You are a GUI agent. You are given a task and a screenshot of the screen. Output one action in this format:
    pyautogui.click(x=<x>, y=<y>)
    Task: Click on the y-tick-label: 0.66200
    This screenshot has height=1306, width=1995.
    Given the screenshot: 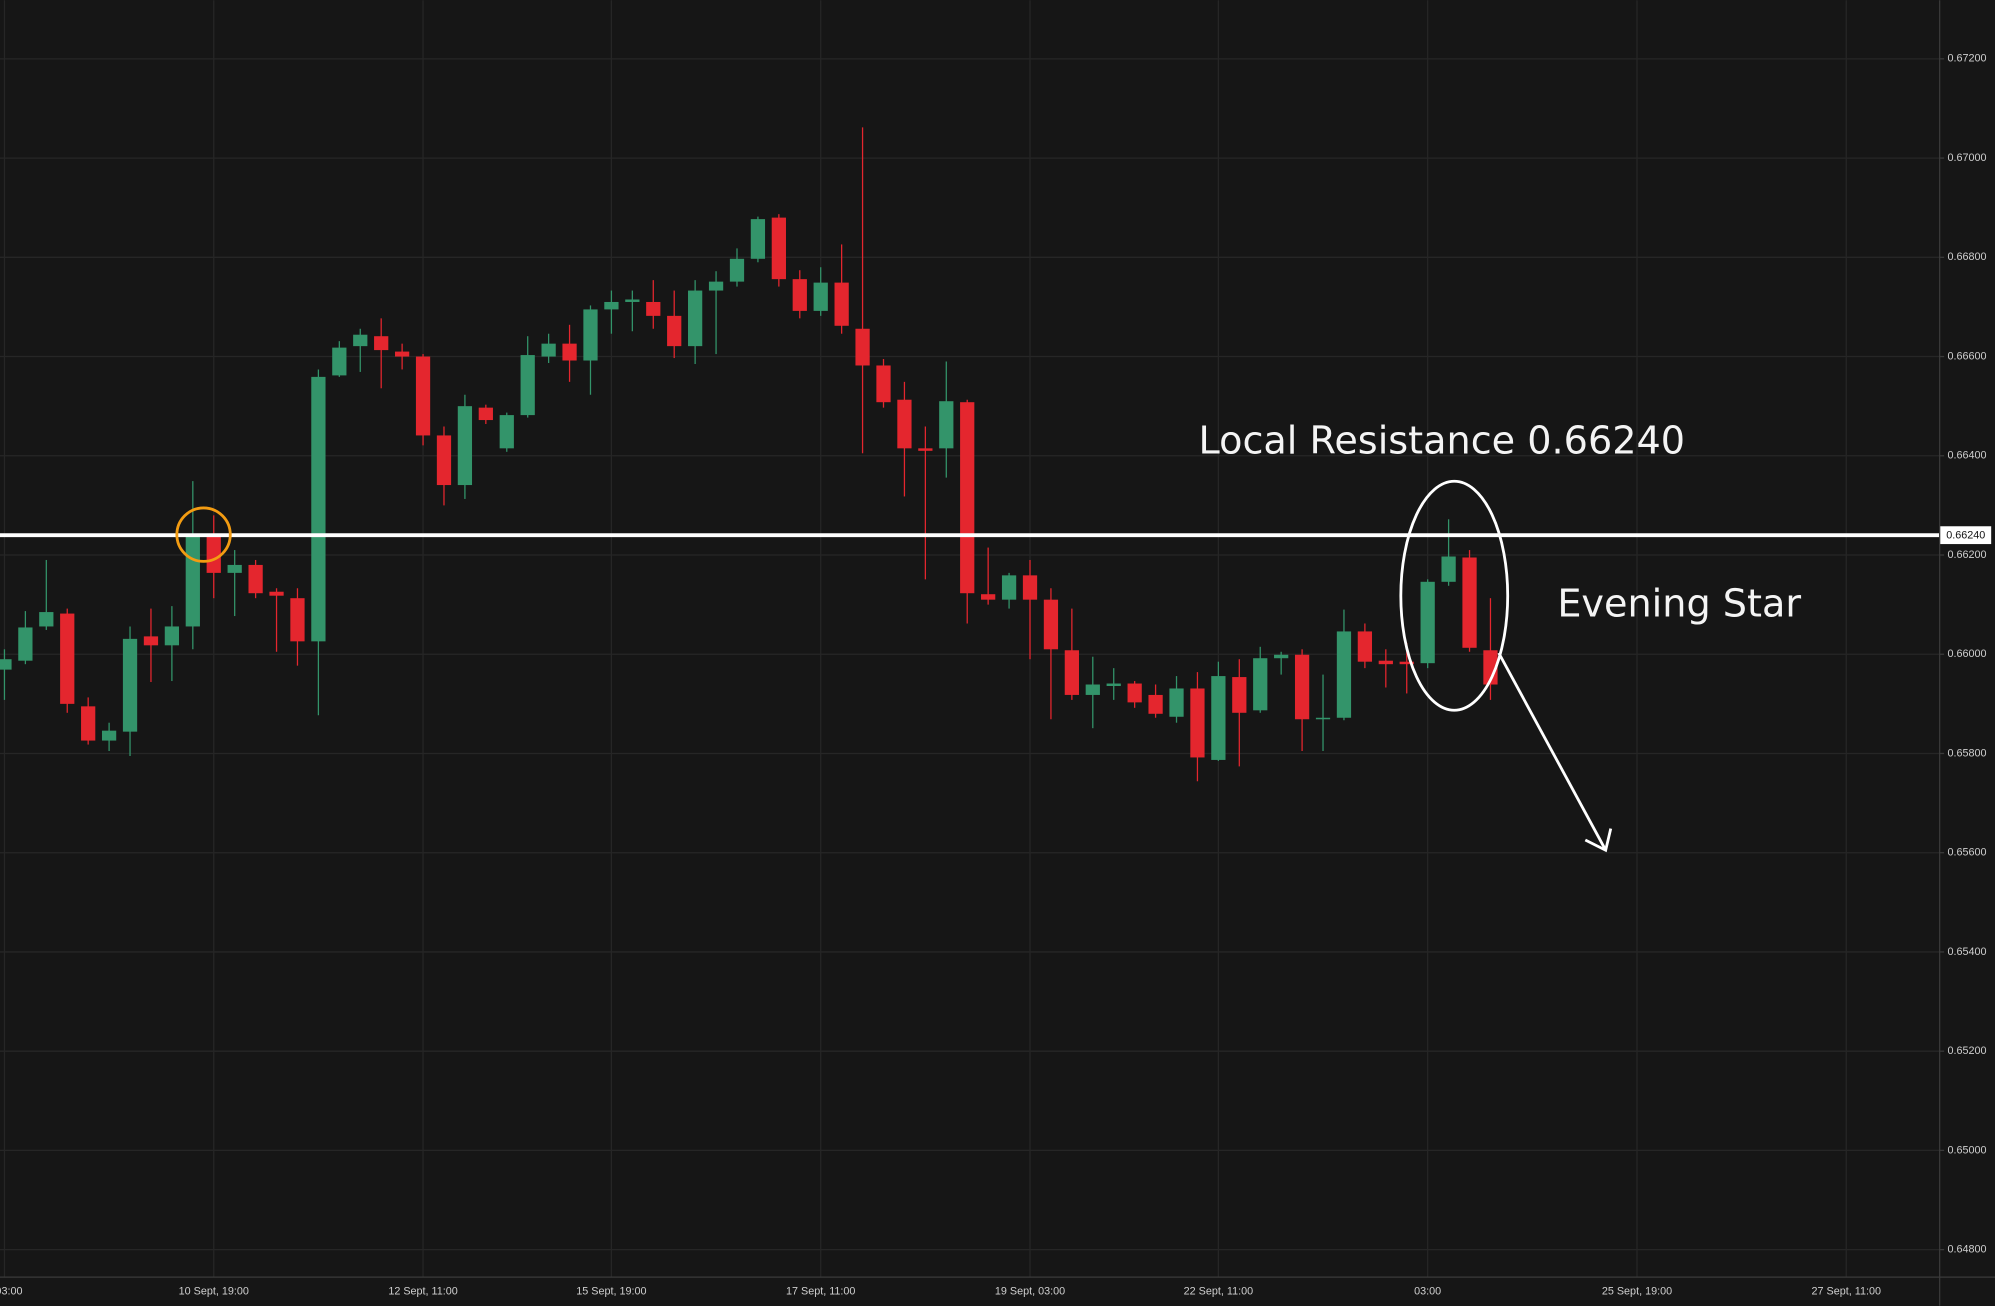 What is the action you would take?
    pyautogui.click(x=1966, y=555)
    